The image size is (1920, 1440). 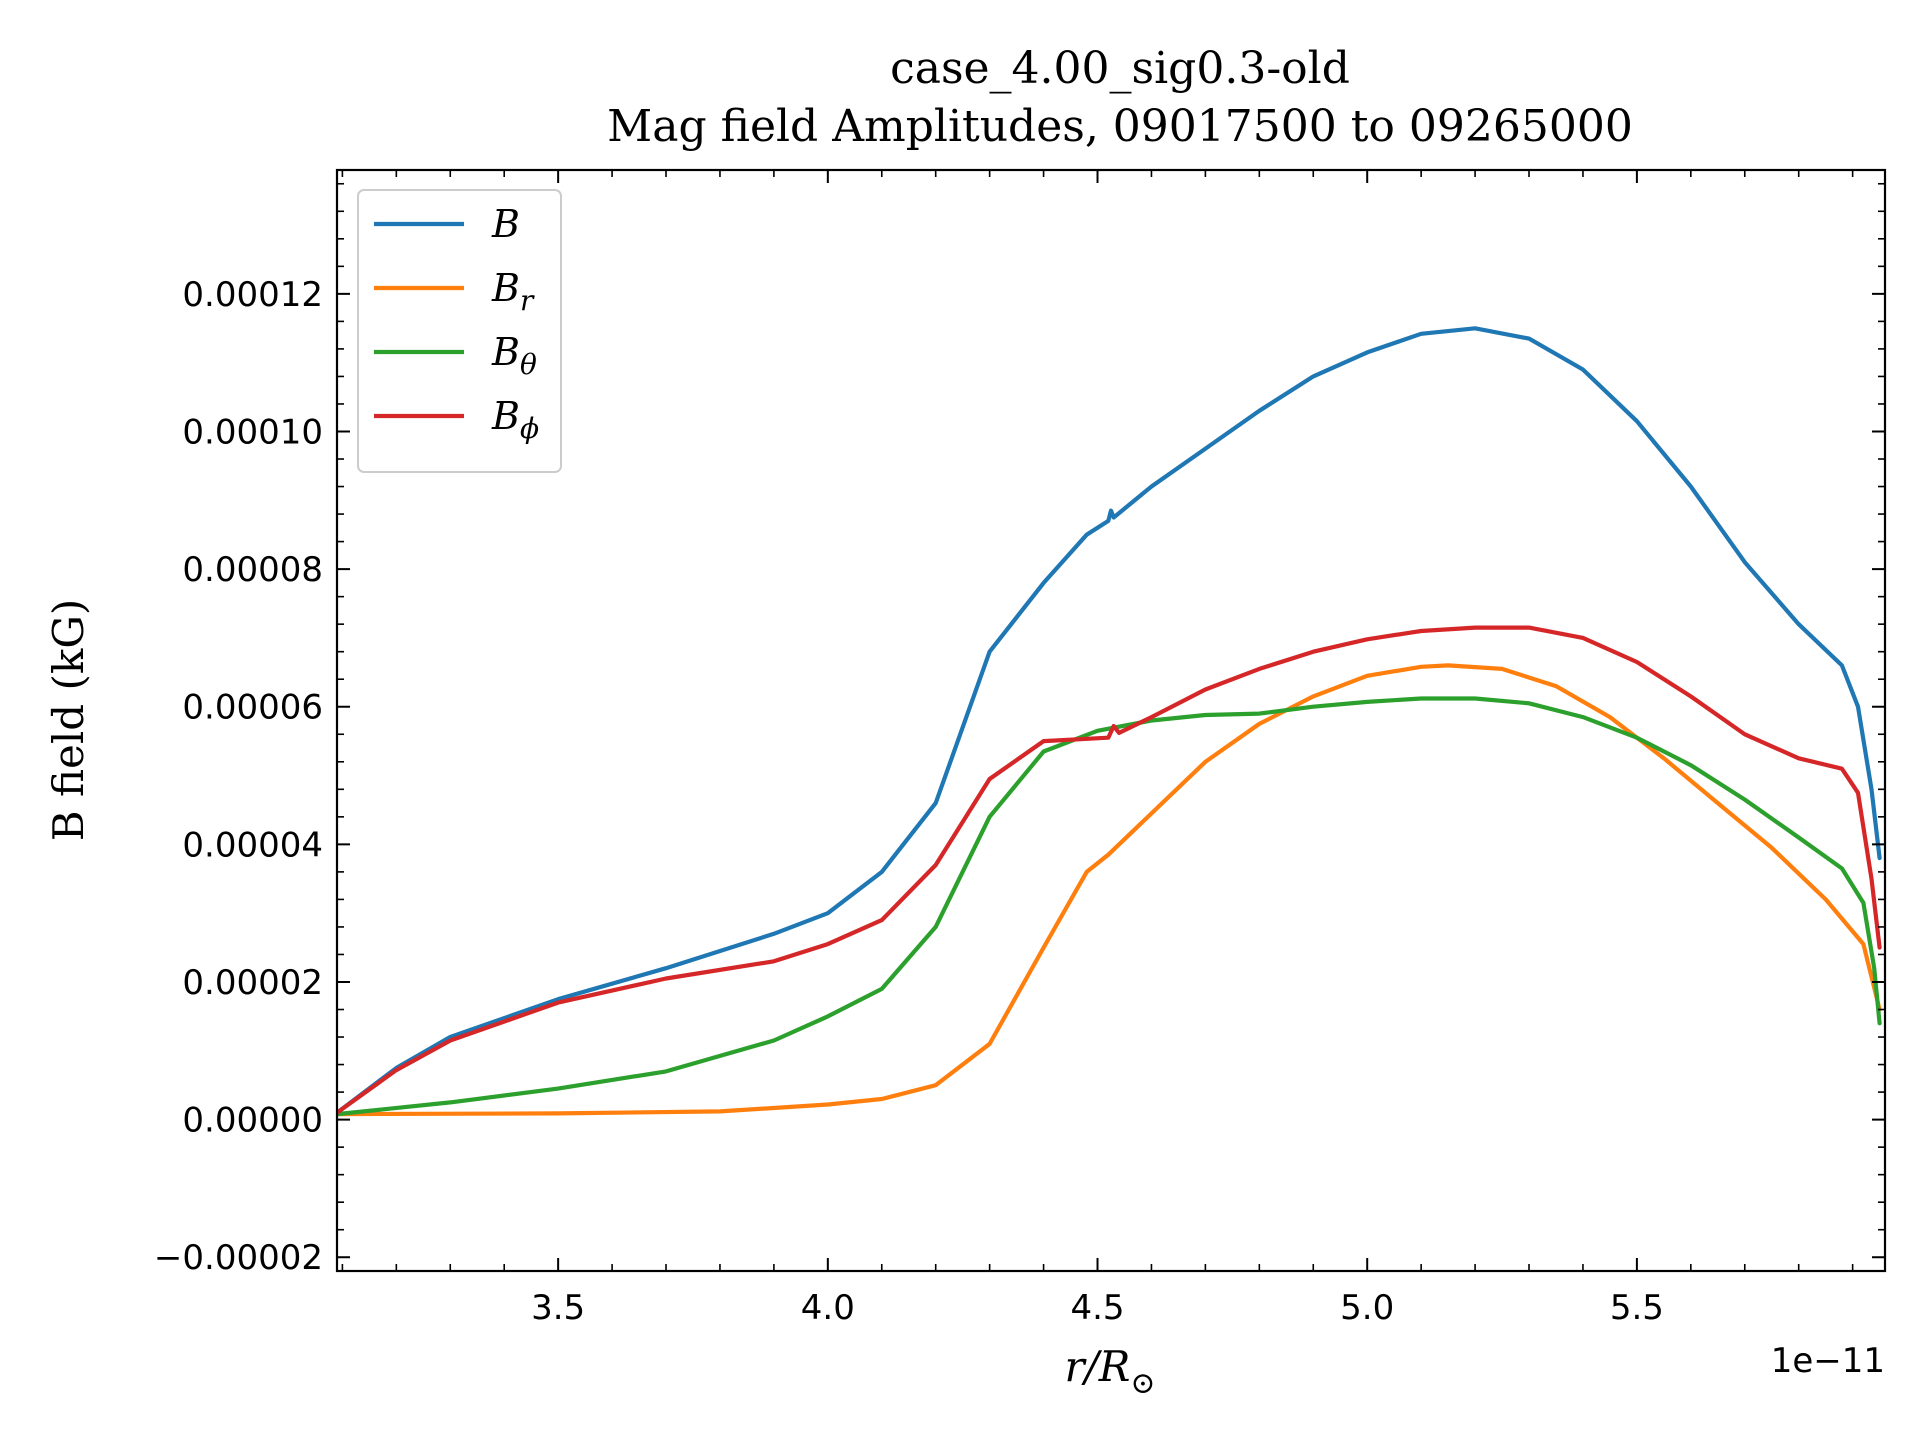 What do you see at coordinates (1637, 1308) in the screenshot?
I see `x-tick-label: 5.5` at bounding box center [1637, 1308].